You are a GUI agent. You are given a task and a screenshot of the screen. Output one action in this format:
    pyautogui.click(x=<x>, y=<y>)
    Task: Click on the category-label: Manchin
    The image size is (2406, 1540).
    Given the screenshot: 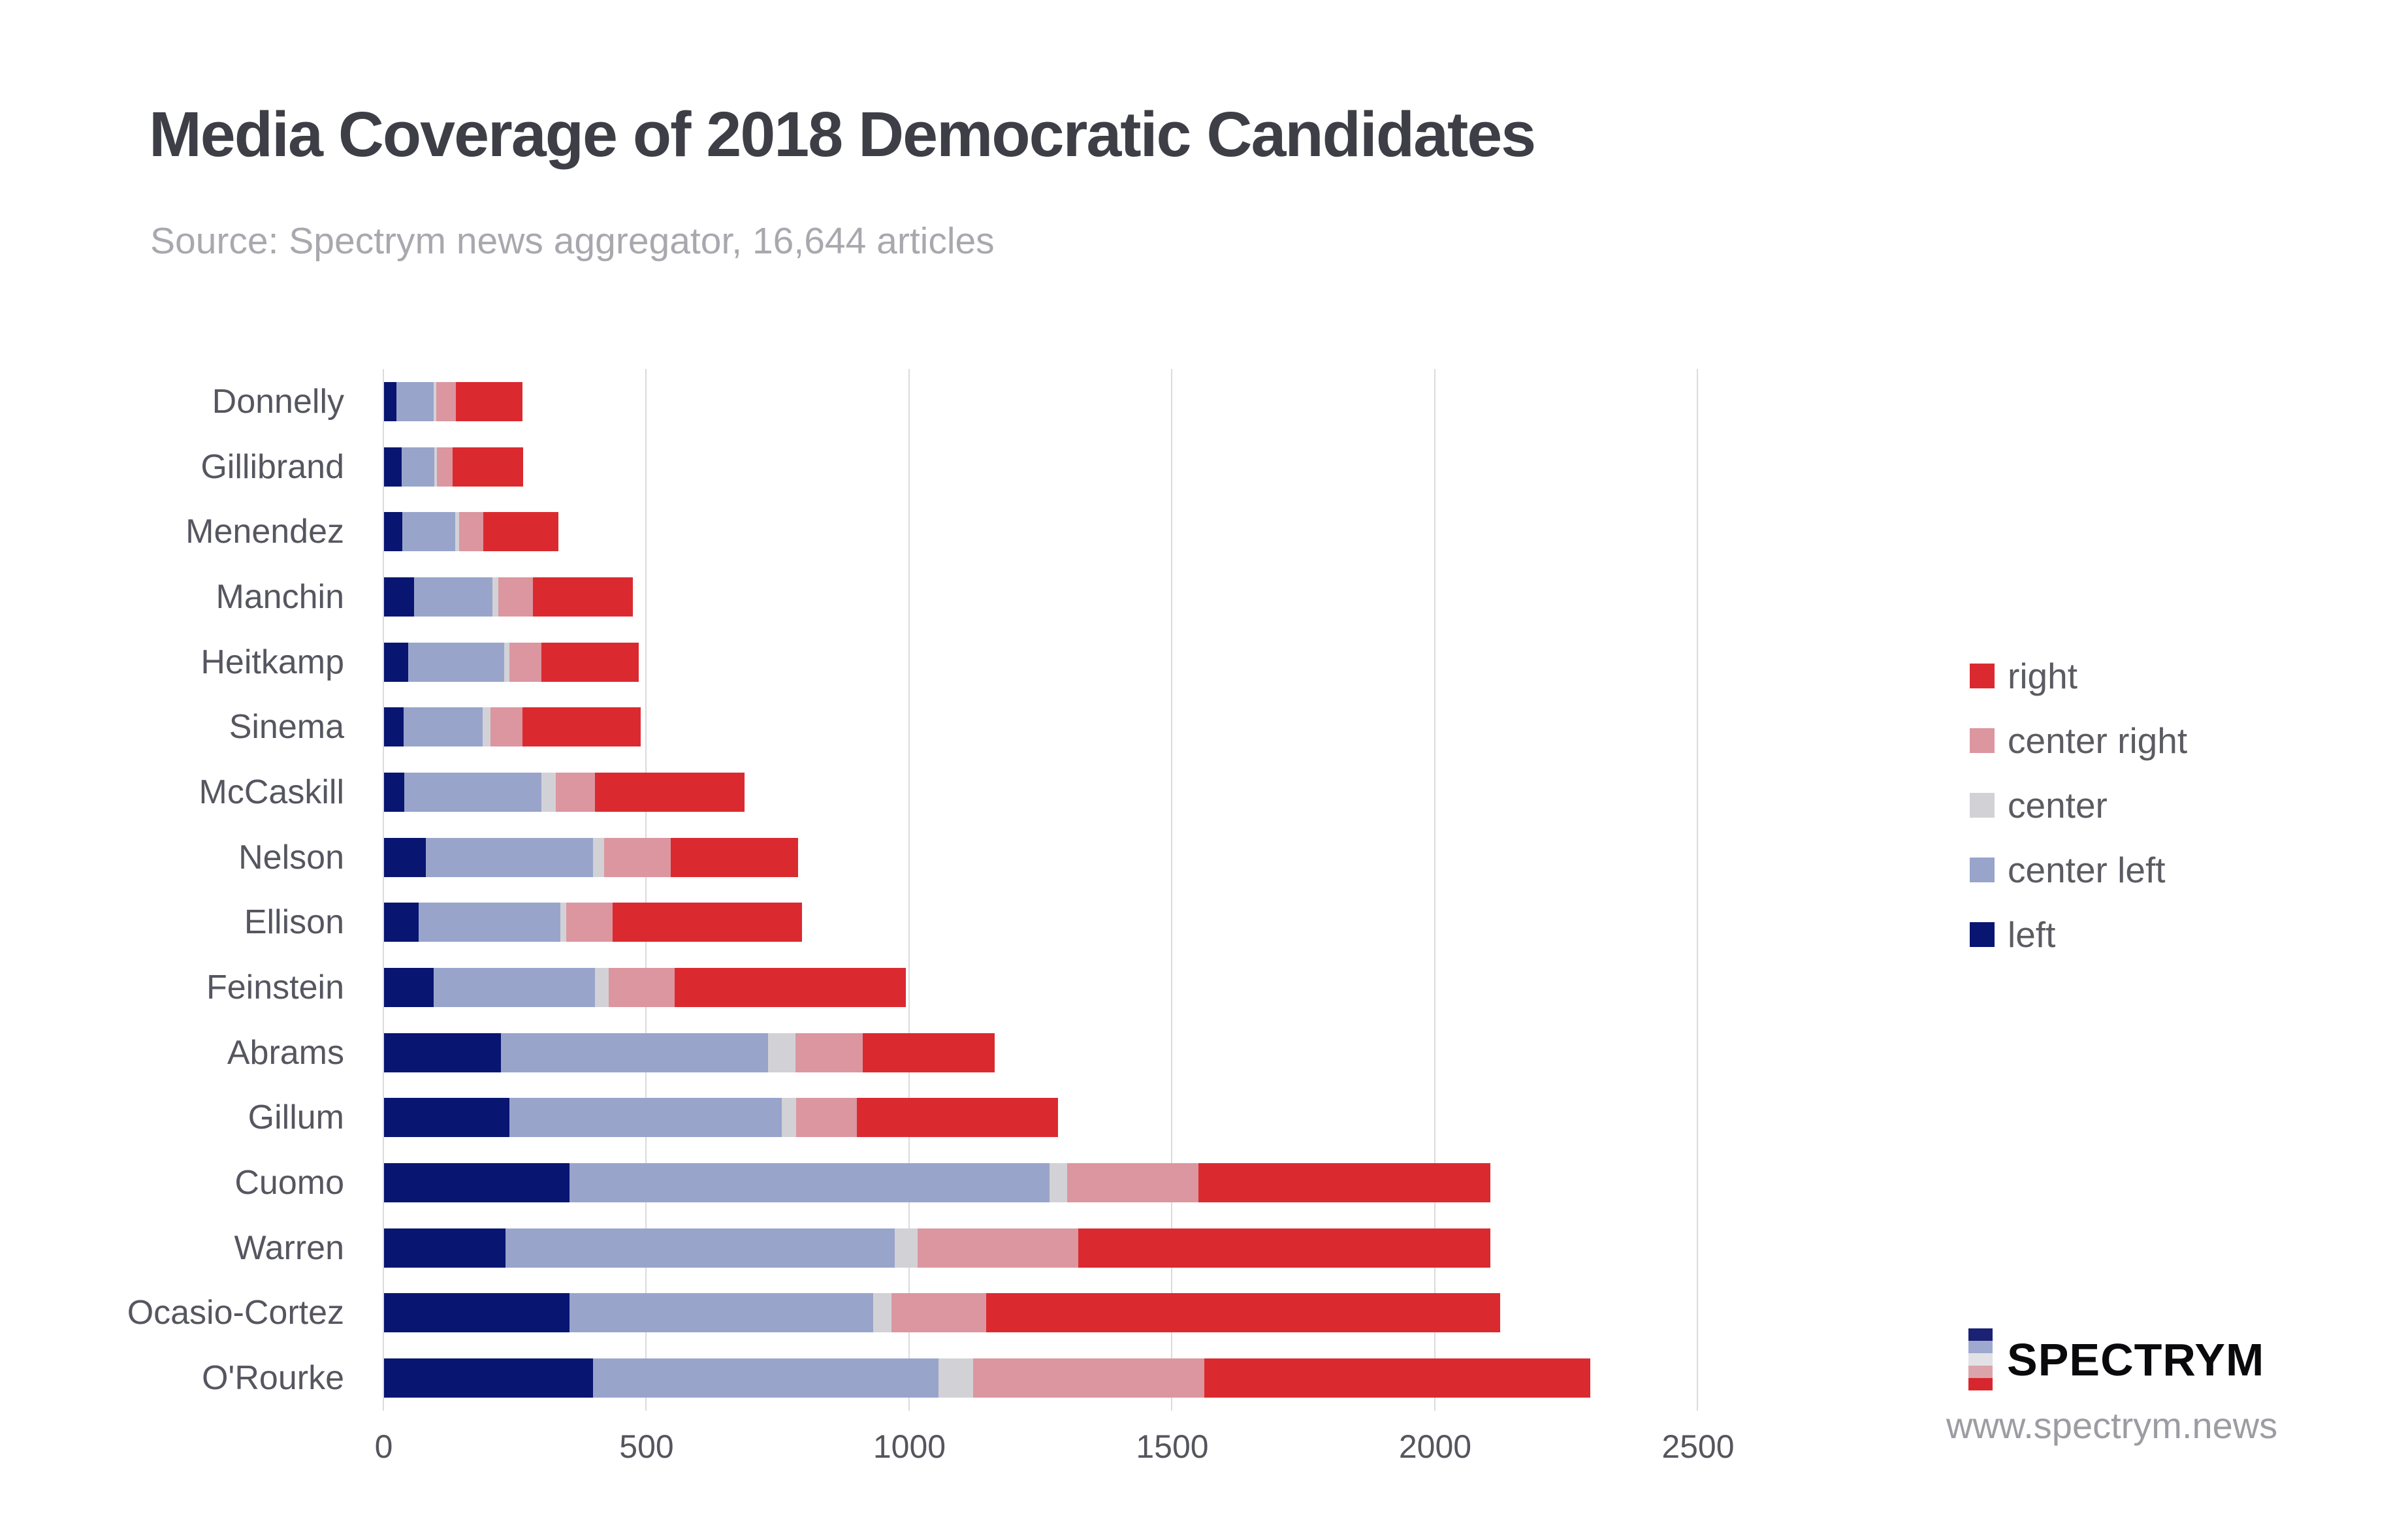 What is the action you would take?
    pyautogui.click(x=280, y=596)
    